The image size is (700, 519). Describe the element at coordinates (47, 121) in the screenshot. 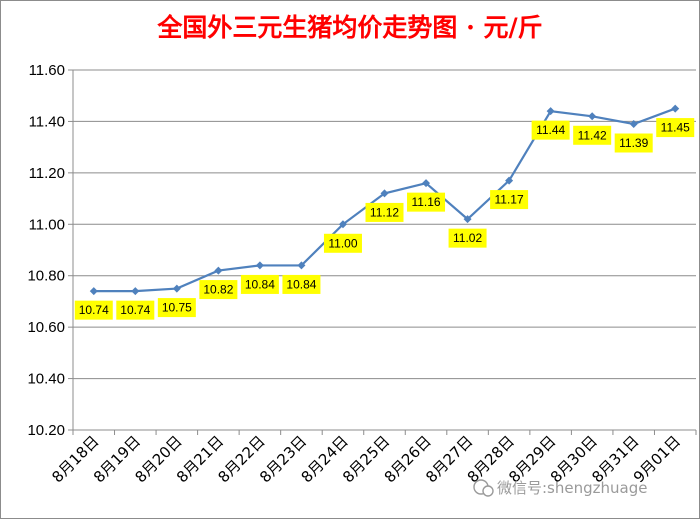

I see `y-tick-label: 11.40` at that location.